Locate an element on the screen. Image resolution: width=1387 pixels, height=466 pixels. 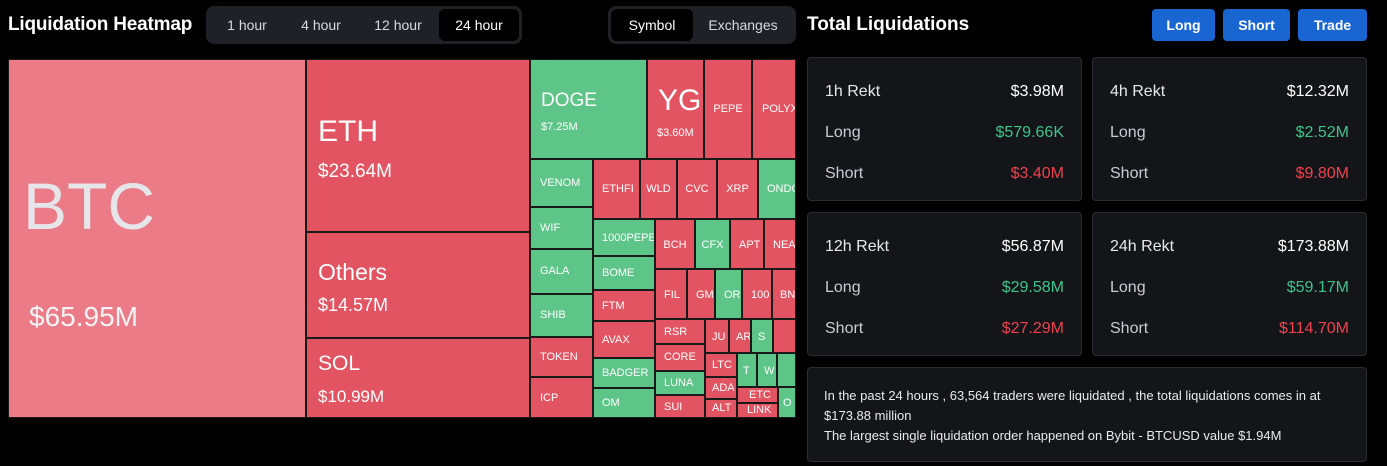
tile-bch-symbol: BCH is located at coordinates (675, 245).